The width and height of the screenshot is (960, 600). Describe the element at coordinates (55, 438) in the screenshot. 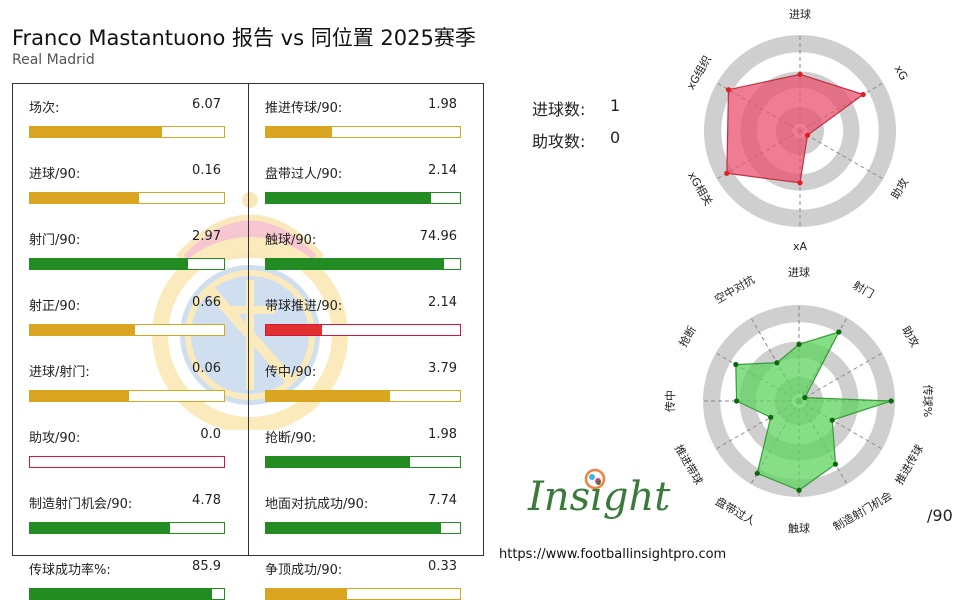

I see `stat-label: 助攻/90:` at that location.